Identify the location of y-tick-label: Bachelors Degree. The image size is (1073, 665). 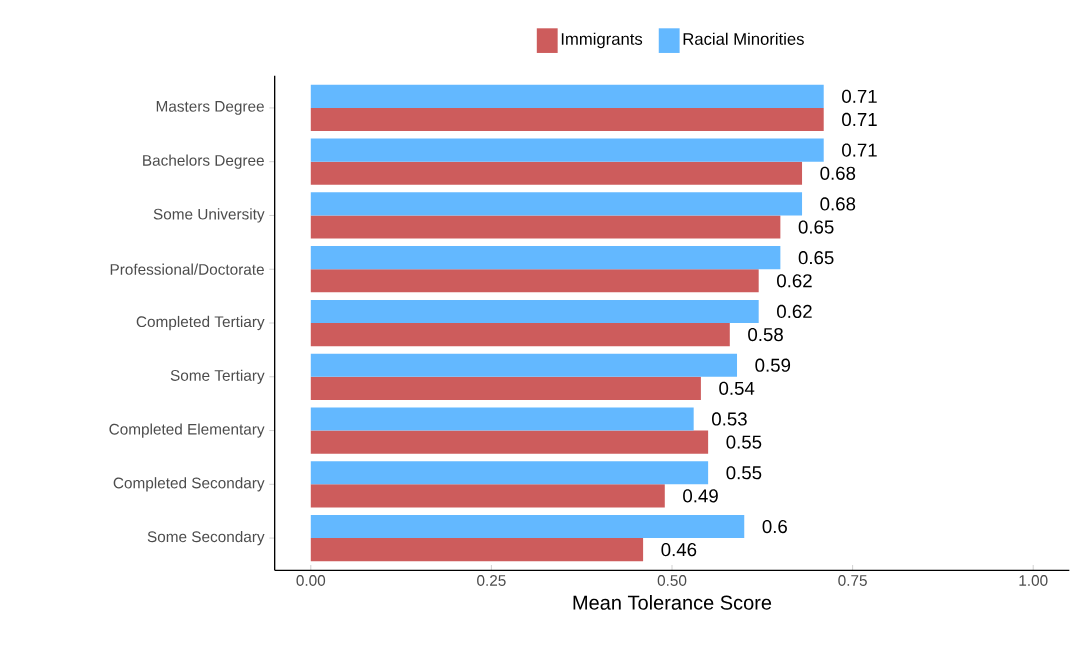
(203, 161).